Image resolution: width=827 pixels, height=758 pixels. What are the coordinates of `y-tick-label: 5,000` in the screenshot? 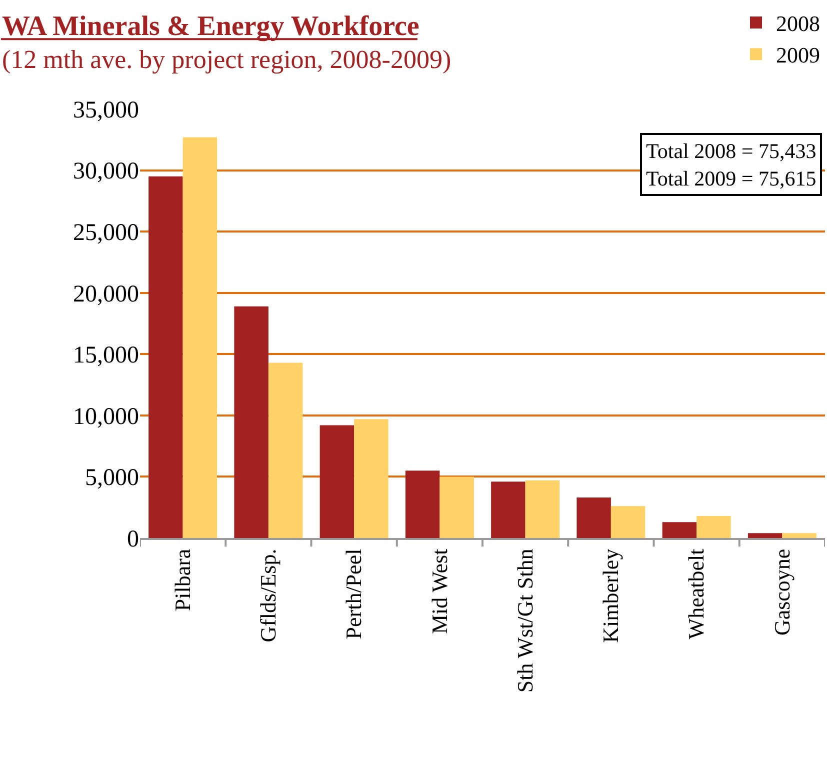 It's located at (112, 478).